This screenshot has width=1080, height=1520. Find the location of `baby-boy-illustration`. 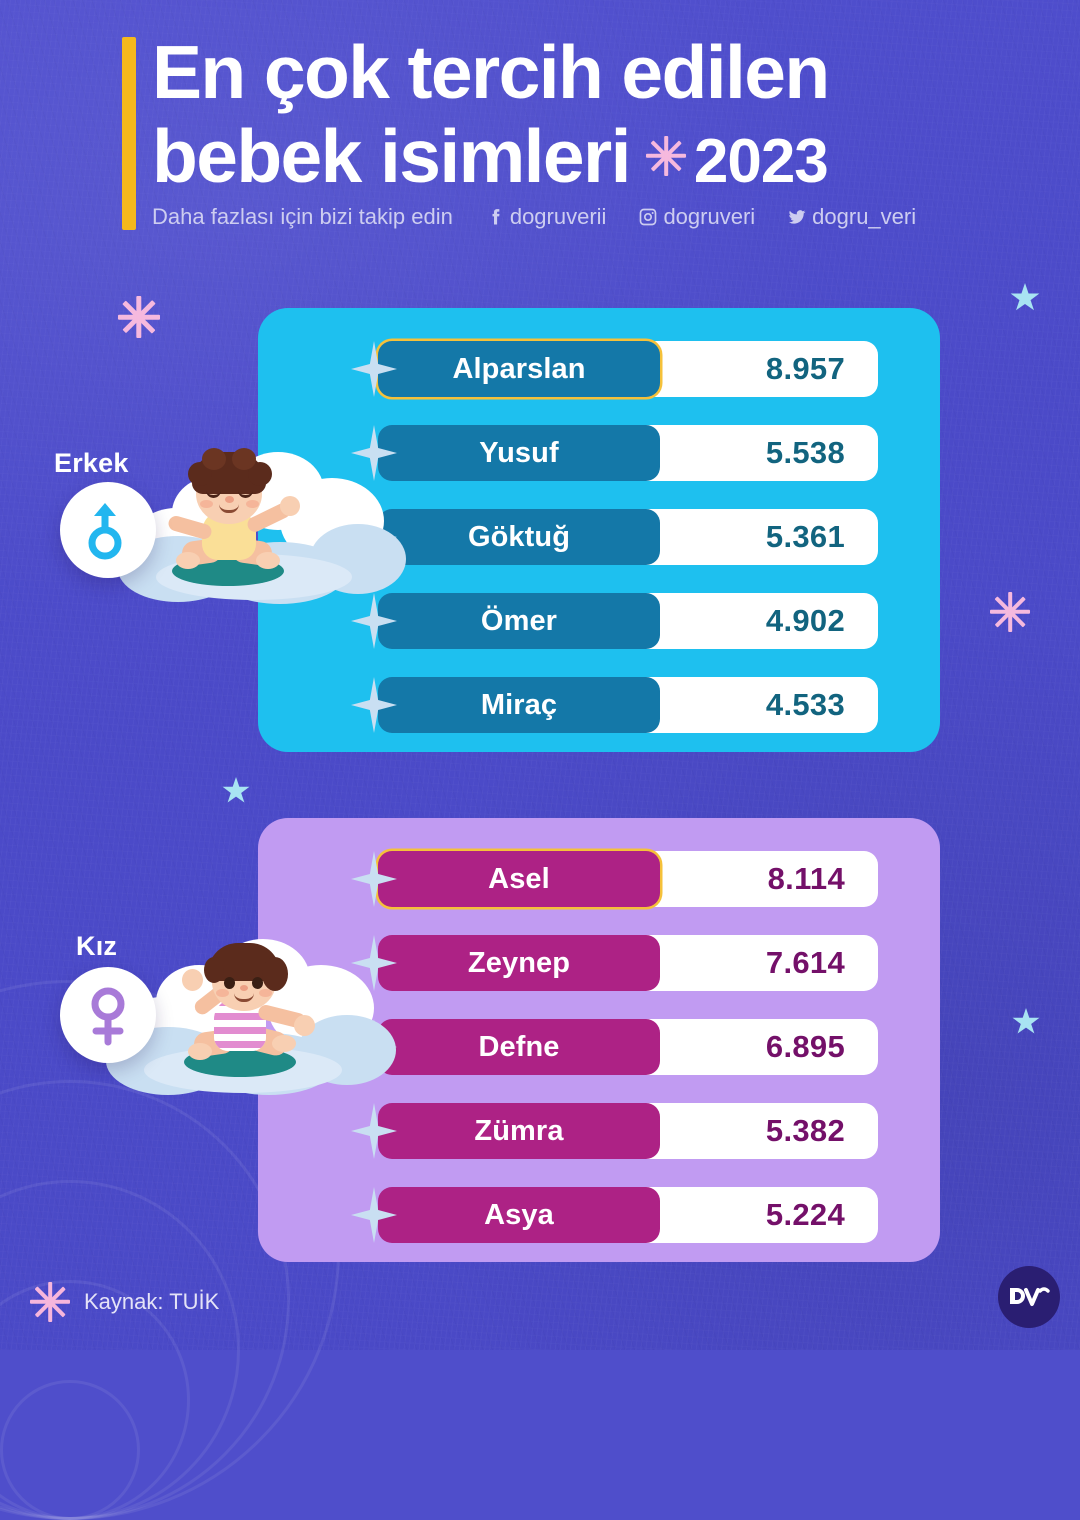

baby-boy-illustration is located at coordinates (232, 523).